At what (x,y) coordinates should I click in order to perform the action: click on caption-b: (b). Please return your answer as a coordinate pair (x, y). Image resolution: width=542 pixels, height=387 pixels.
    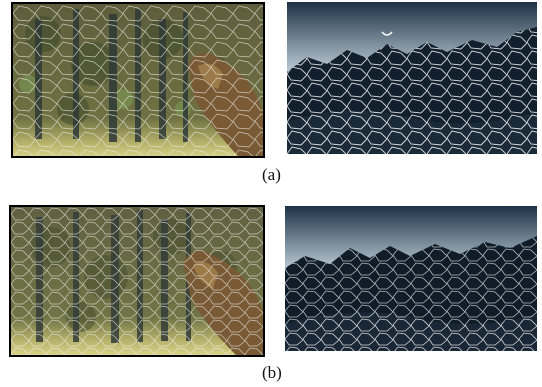
    Looking at the image, I should click on (272, 372).